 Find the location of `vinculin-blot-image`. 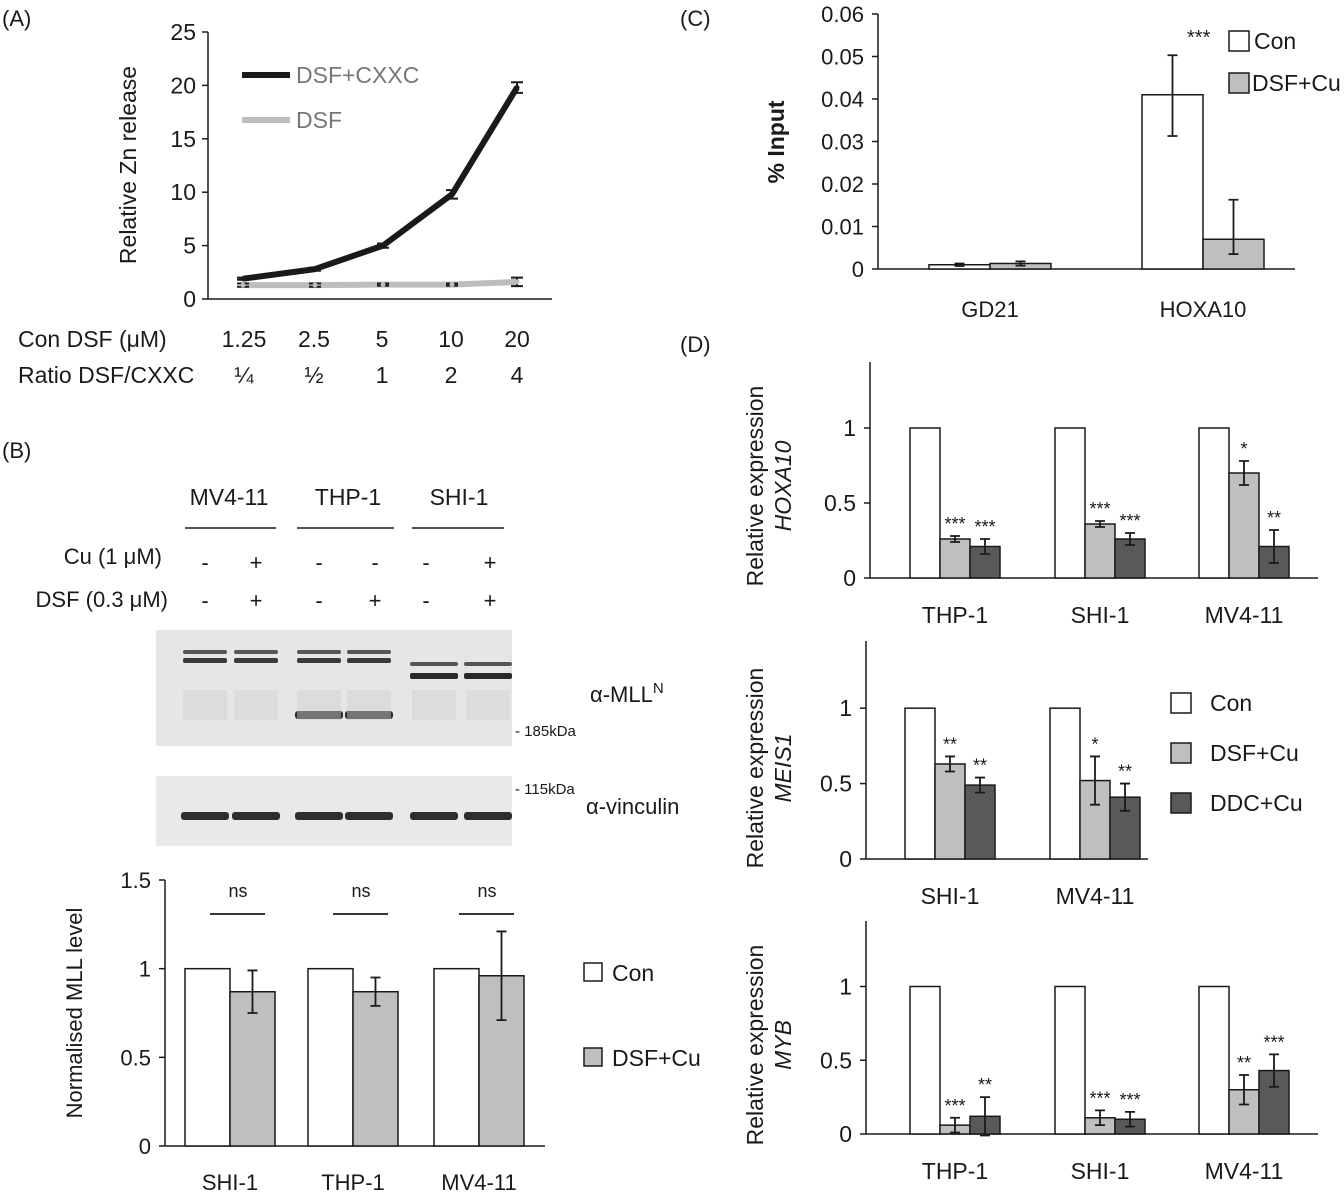

vinculin-blot-image is located at coordinates (334, 811).